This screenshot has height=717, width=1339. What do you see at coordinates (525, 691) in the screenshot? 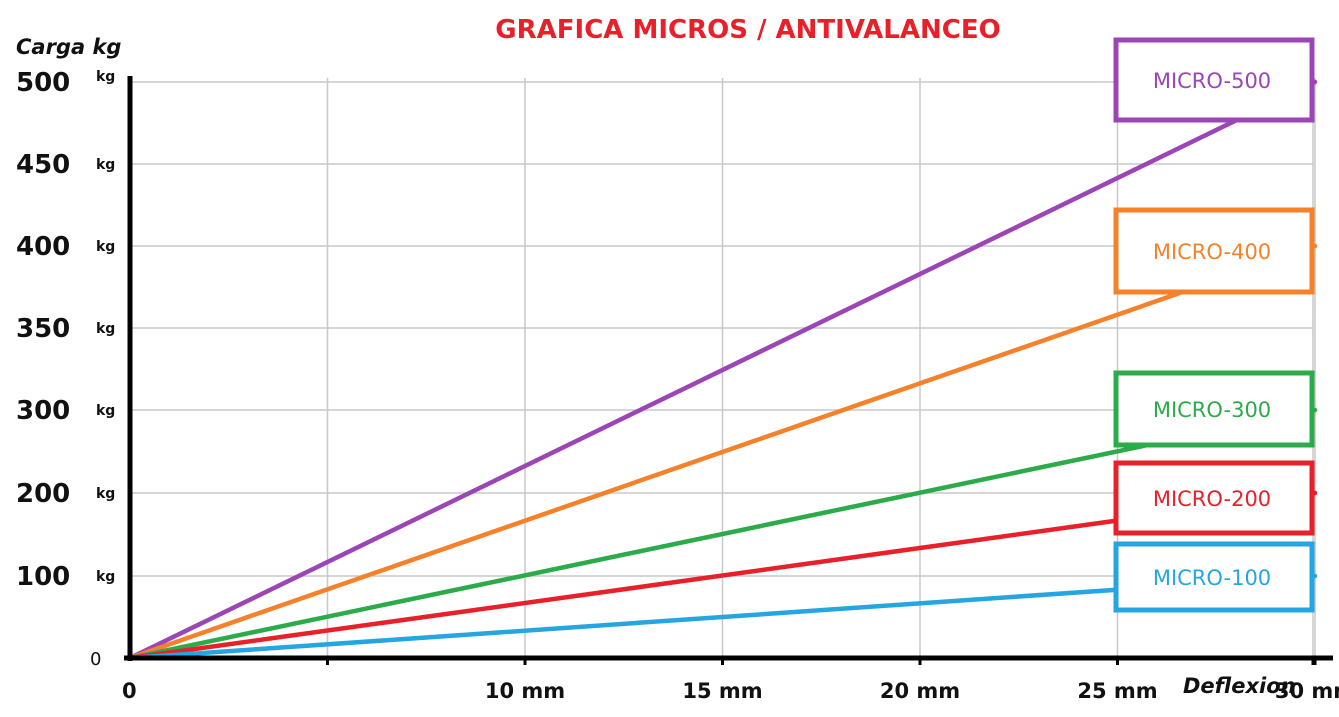
I see `x-tick-label: 10 mm` at bounding box center [525, 691].